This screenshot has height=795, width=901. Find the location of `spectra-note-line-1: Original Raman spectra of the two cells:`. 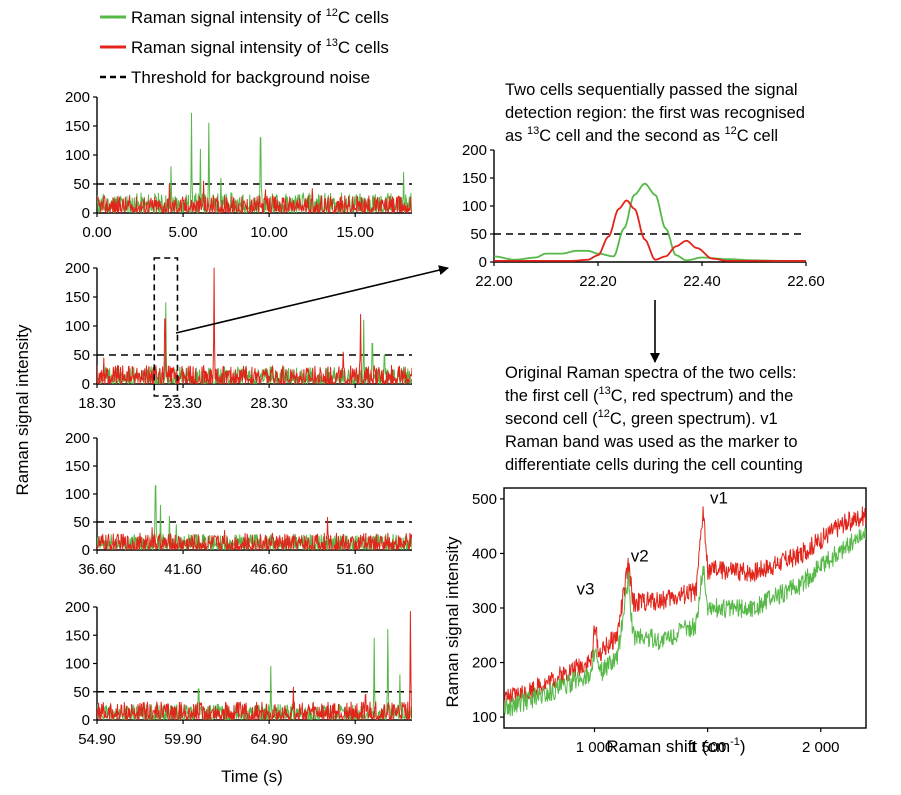

spectra-note-line-1: Original Raman spectra of the two cells: is located at coordinates (651, 373).